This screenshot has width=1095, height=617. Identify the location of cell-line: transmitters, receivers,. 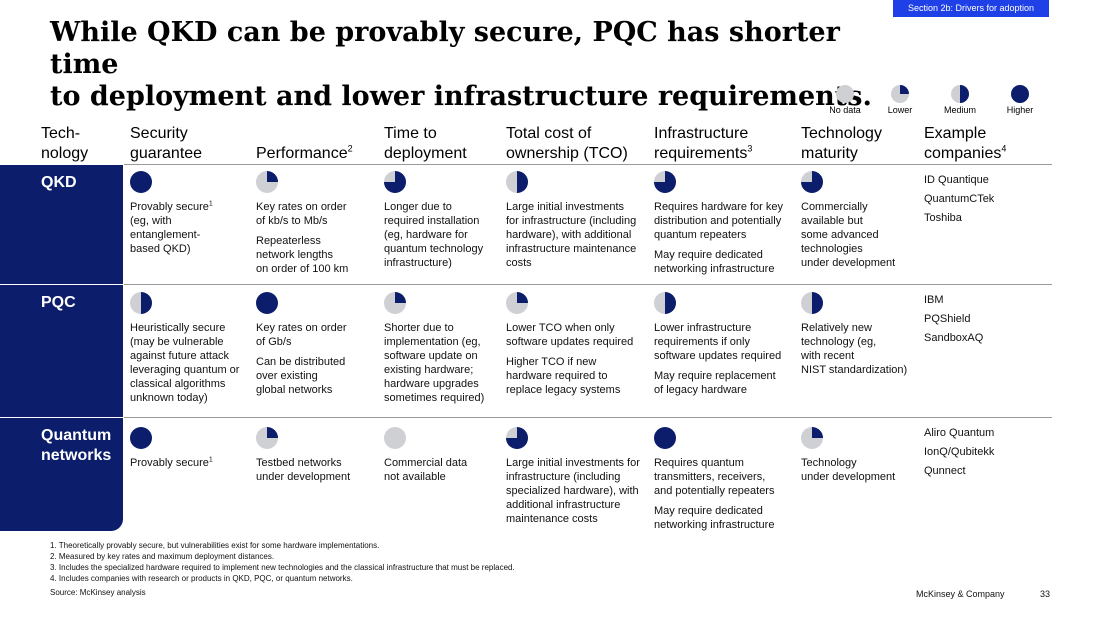
(710, 477).